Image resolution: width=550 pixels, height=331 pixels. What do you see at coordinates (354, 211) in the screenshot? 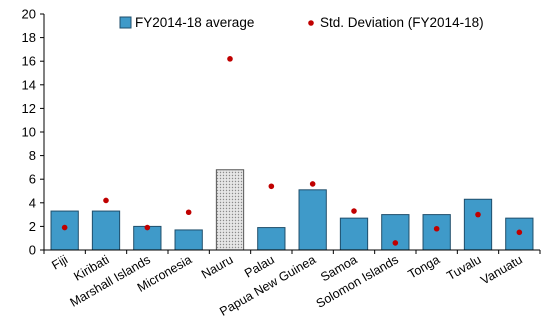
I see `std-dev-point-samoa` at bounding box center [354, 211].